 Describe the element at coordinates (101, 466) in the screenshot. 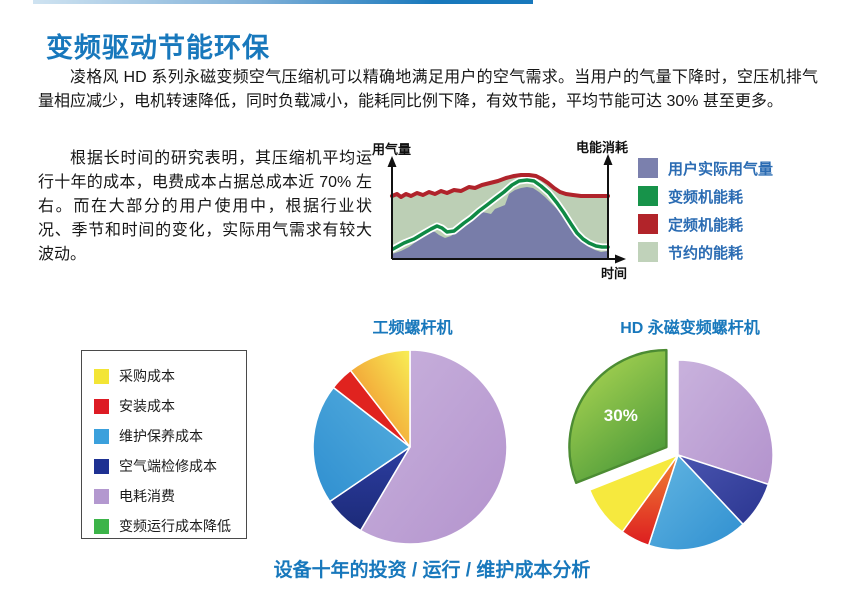

I see `legend-swatch-air-end` at that location.